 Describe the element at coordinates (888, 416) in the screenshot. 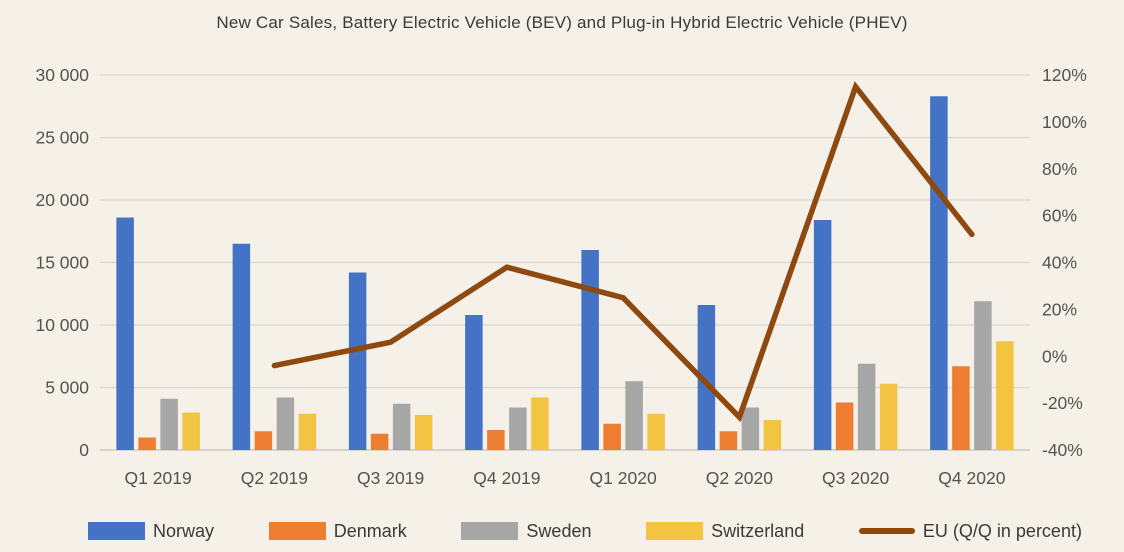

I see `bar-switzerland-q3-2020` at that location.